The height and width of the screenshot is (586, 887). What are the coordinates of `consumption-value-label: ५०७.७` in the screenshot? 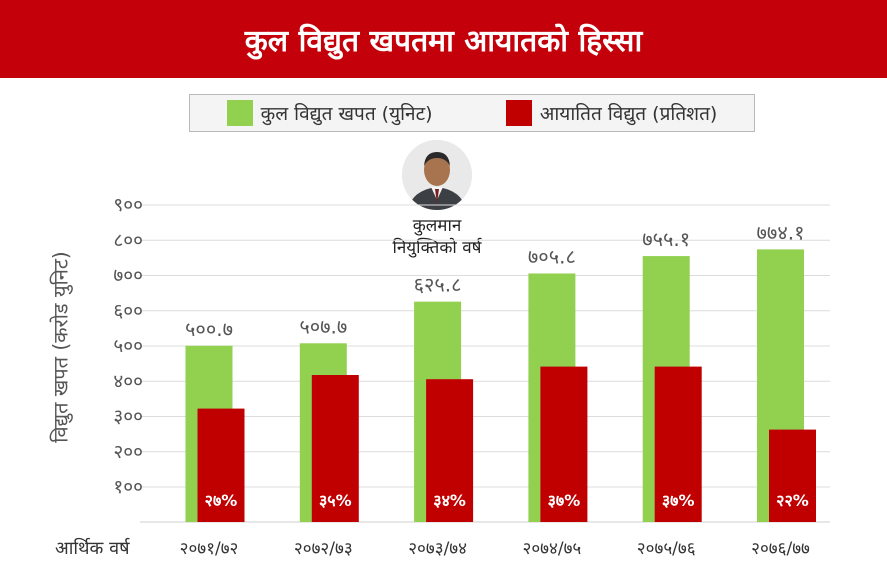 It's located at (323, 326).